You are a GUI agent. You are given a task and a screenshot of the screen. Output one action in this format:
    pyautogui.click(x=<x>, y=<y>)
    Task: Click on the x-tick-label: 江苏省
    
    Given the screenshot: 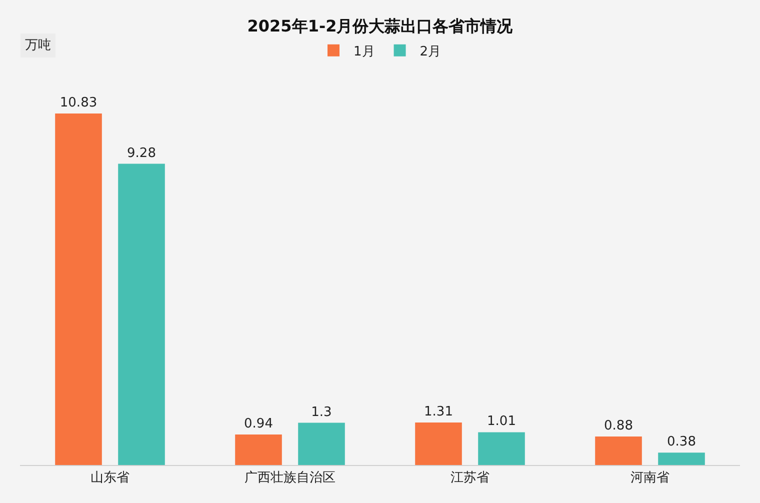 What is the action you would take?
    pyautogui.click(x=470, y=478)
    